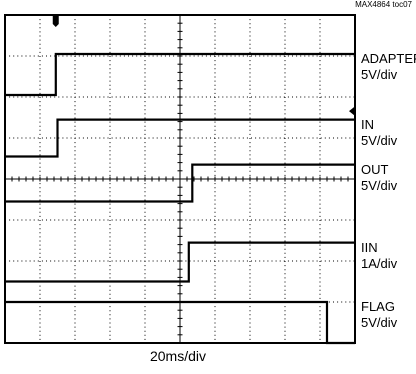 This screenshot has height=374, width=416. I want to click on trigger-level-marker, so click(351, 111).